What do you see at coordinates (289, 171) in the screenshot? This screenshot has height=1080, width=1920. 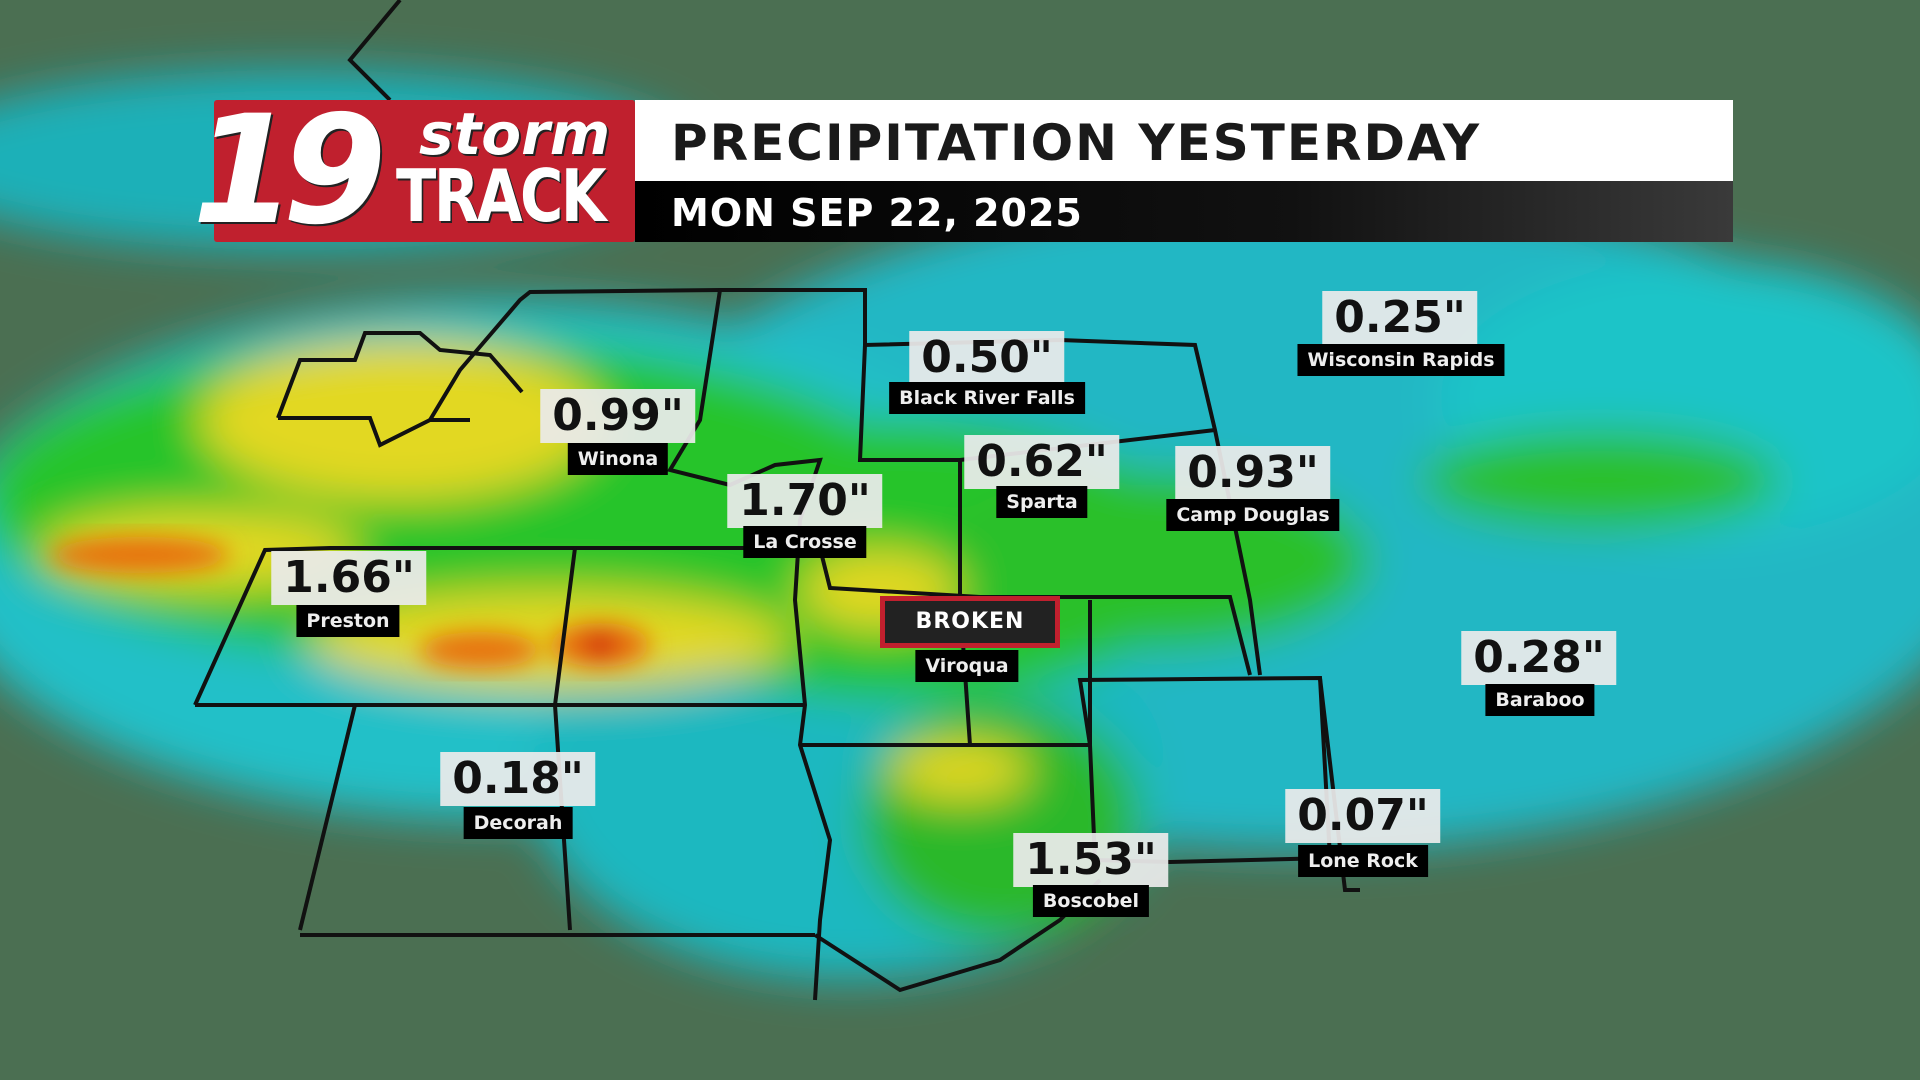 I see `logo-number: 19` at bounding box center [289, 171].